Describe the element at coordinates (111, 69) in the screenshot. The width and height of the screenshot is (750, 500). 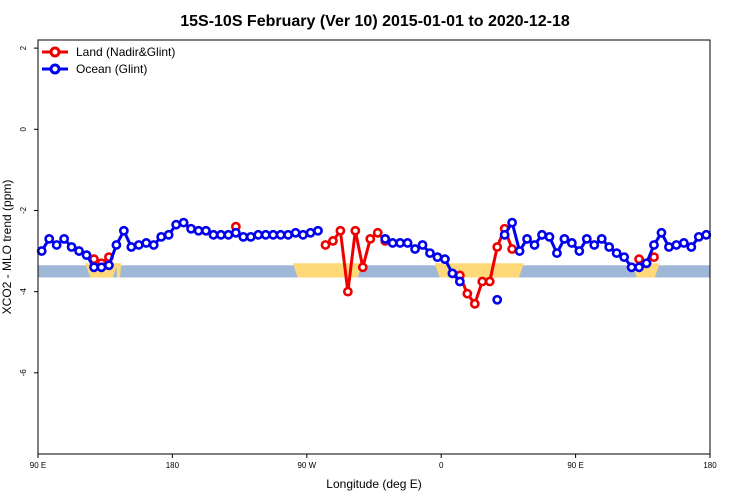
I see `legend-label-ocean: Ocean (Glint)` at that location.